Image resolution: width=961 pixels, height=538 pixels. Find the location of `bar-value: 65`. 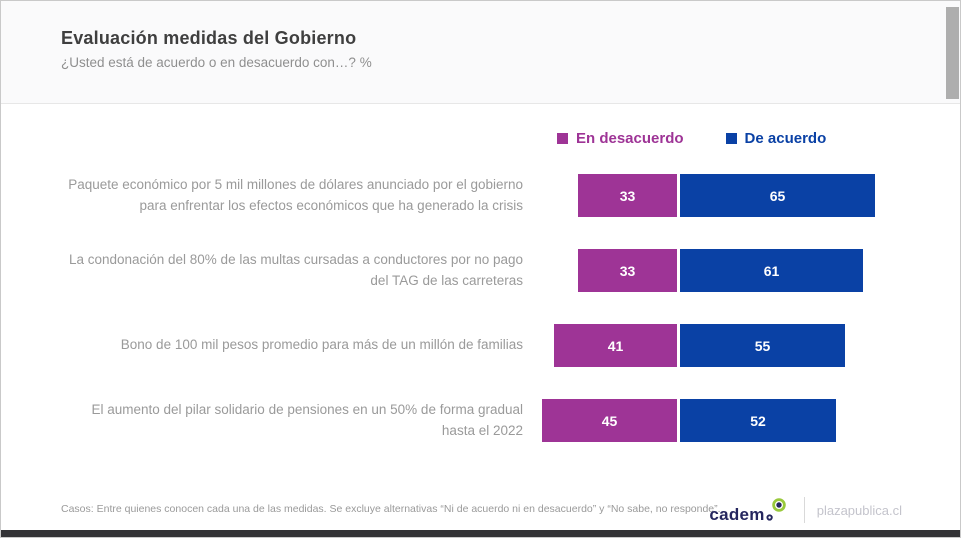

bar-value: 65 is located at coordinates (777, 195).